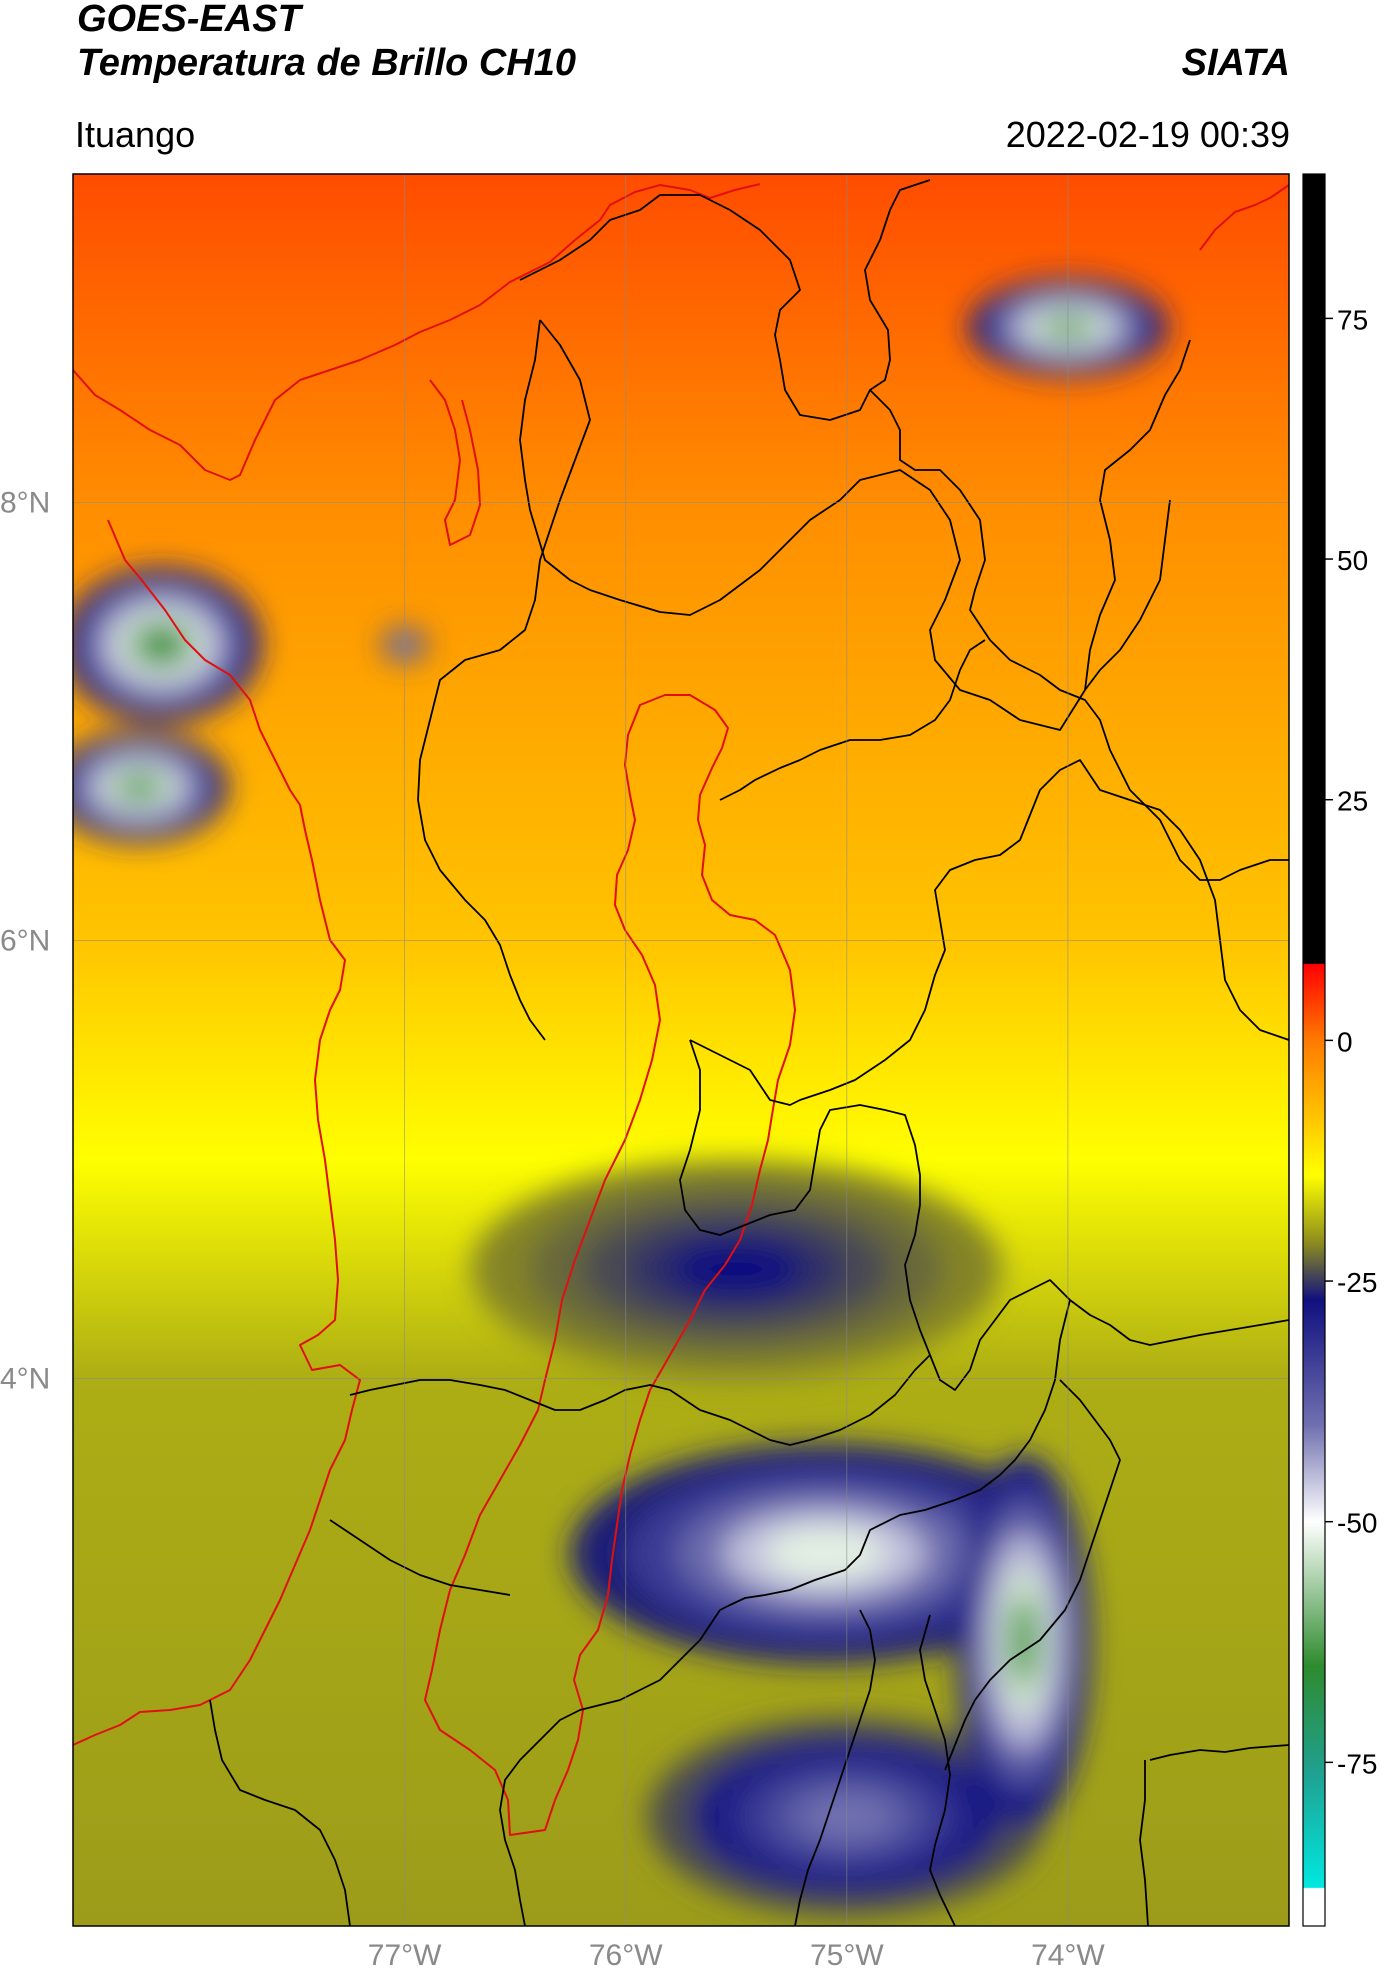  What do you see at coordinates (1068, 1955) in the screenshot?
I see `lon-tick-label: 74°W` at bounding box center [1068, 1955].